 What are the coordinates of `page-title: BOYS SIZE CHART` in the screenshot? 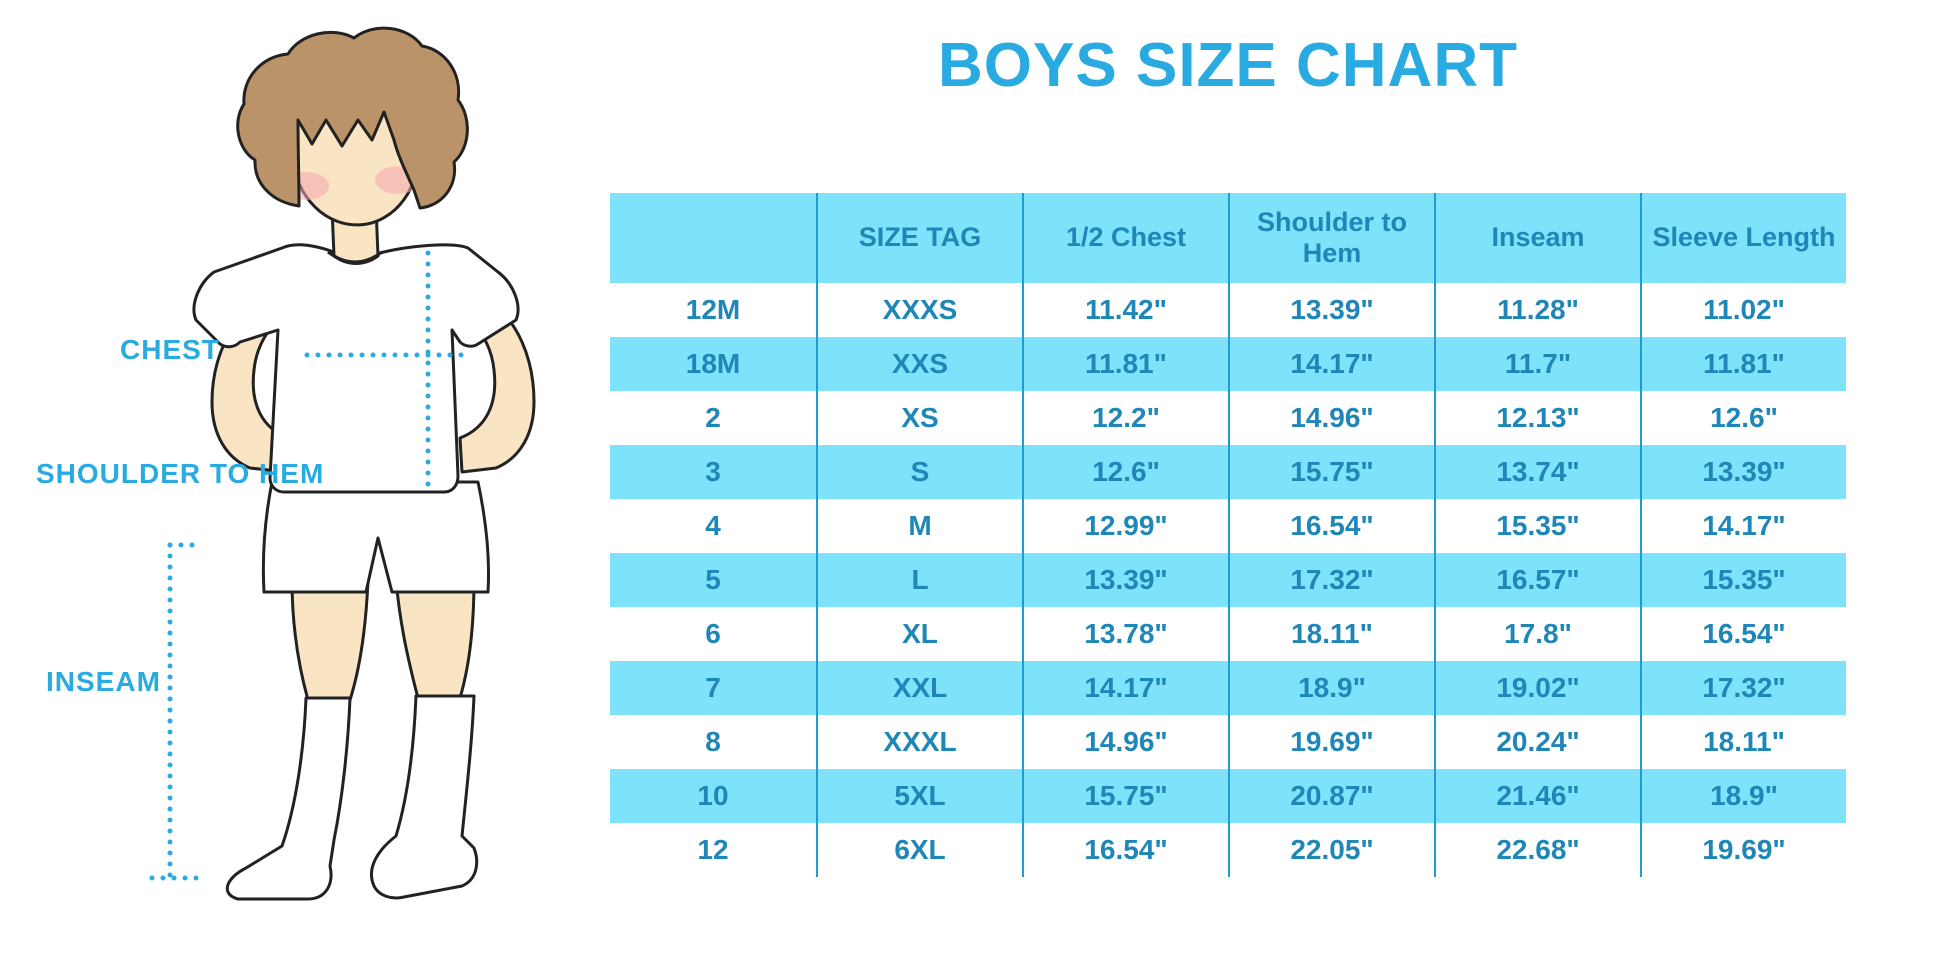 It's located at (1228, 65).